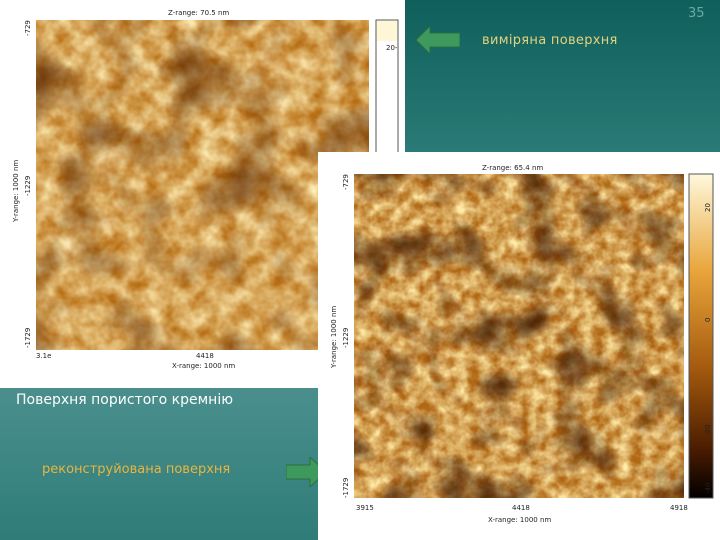  I want to click on slide-number: 35, so click(696, 13).